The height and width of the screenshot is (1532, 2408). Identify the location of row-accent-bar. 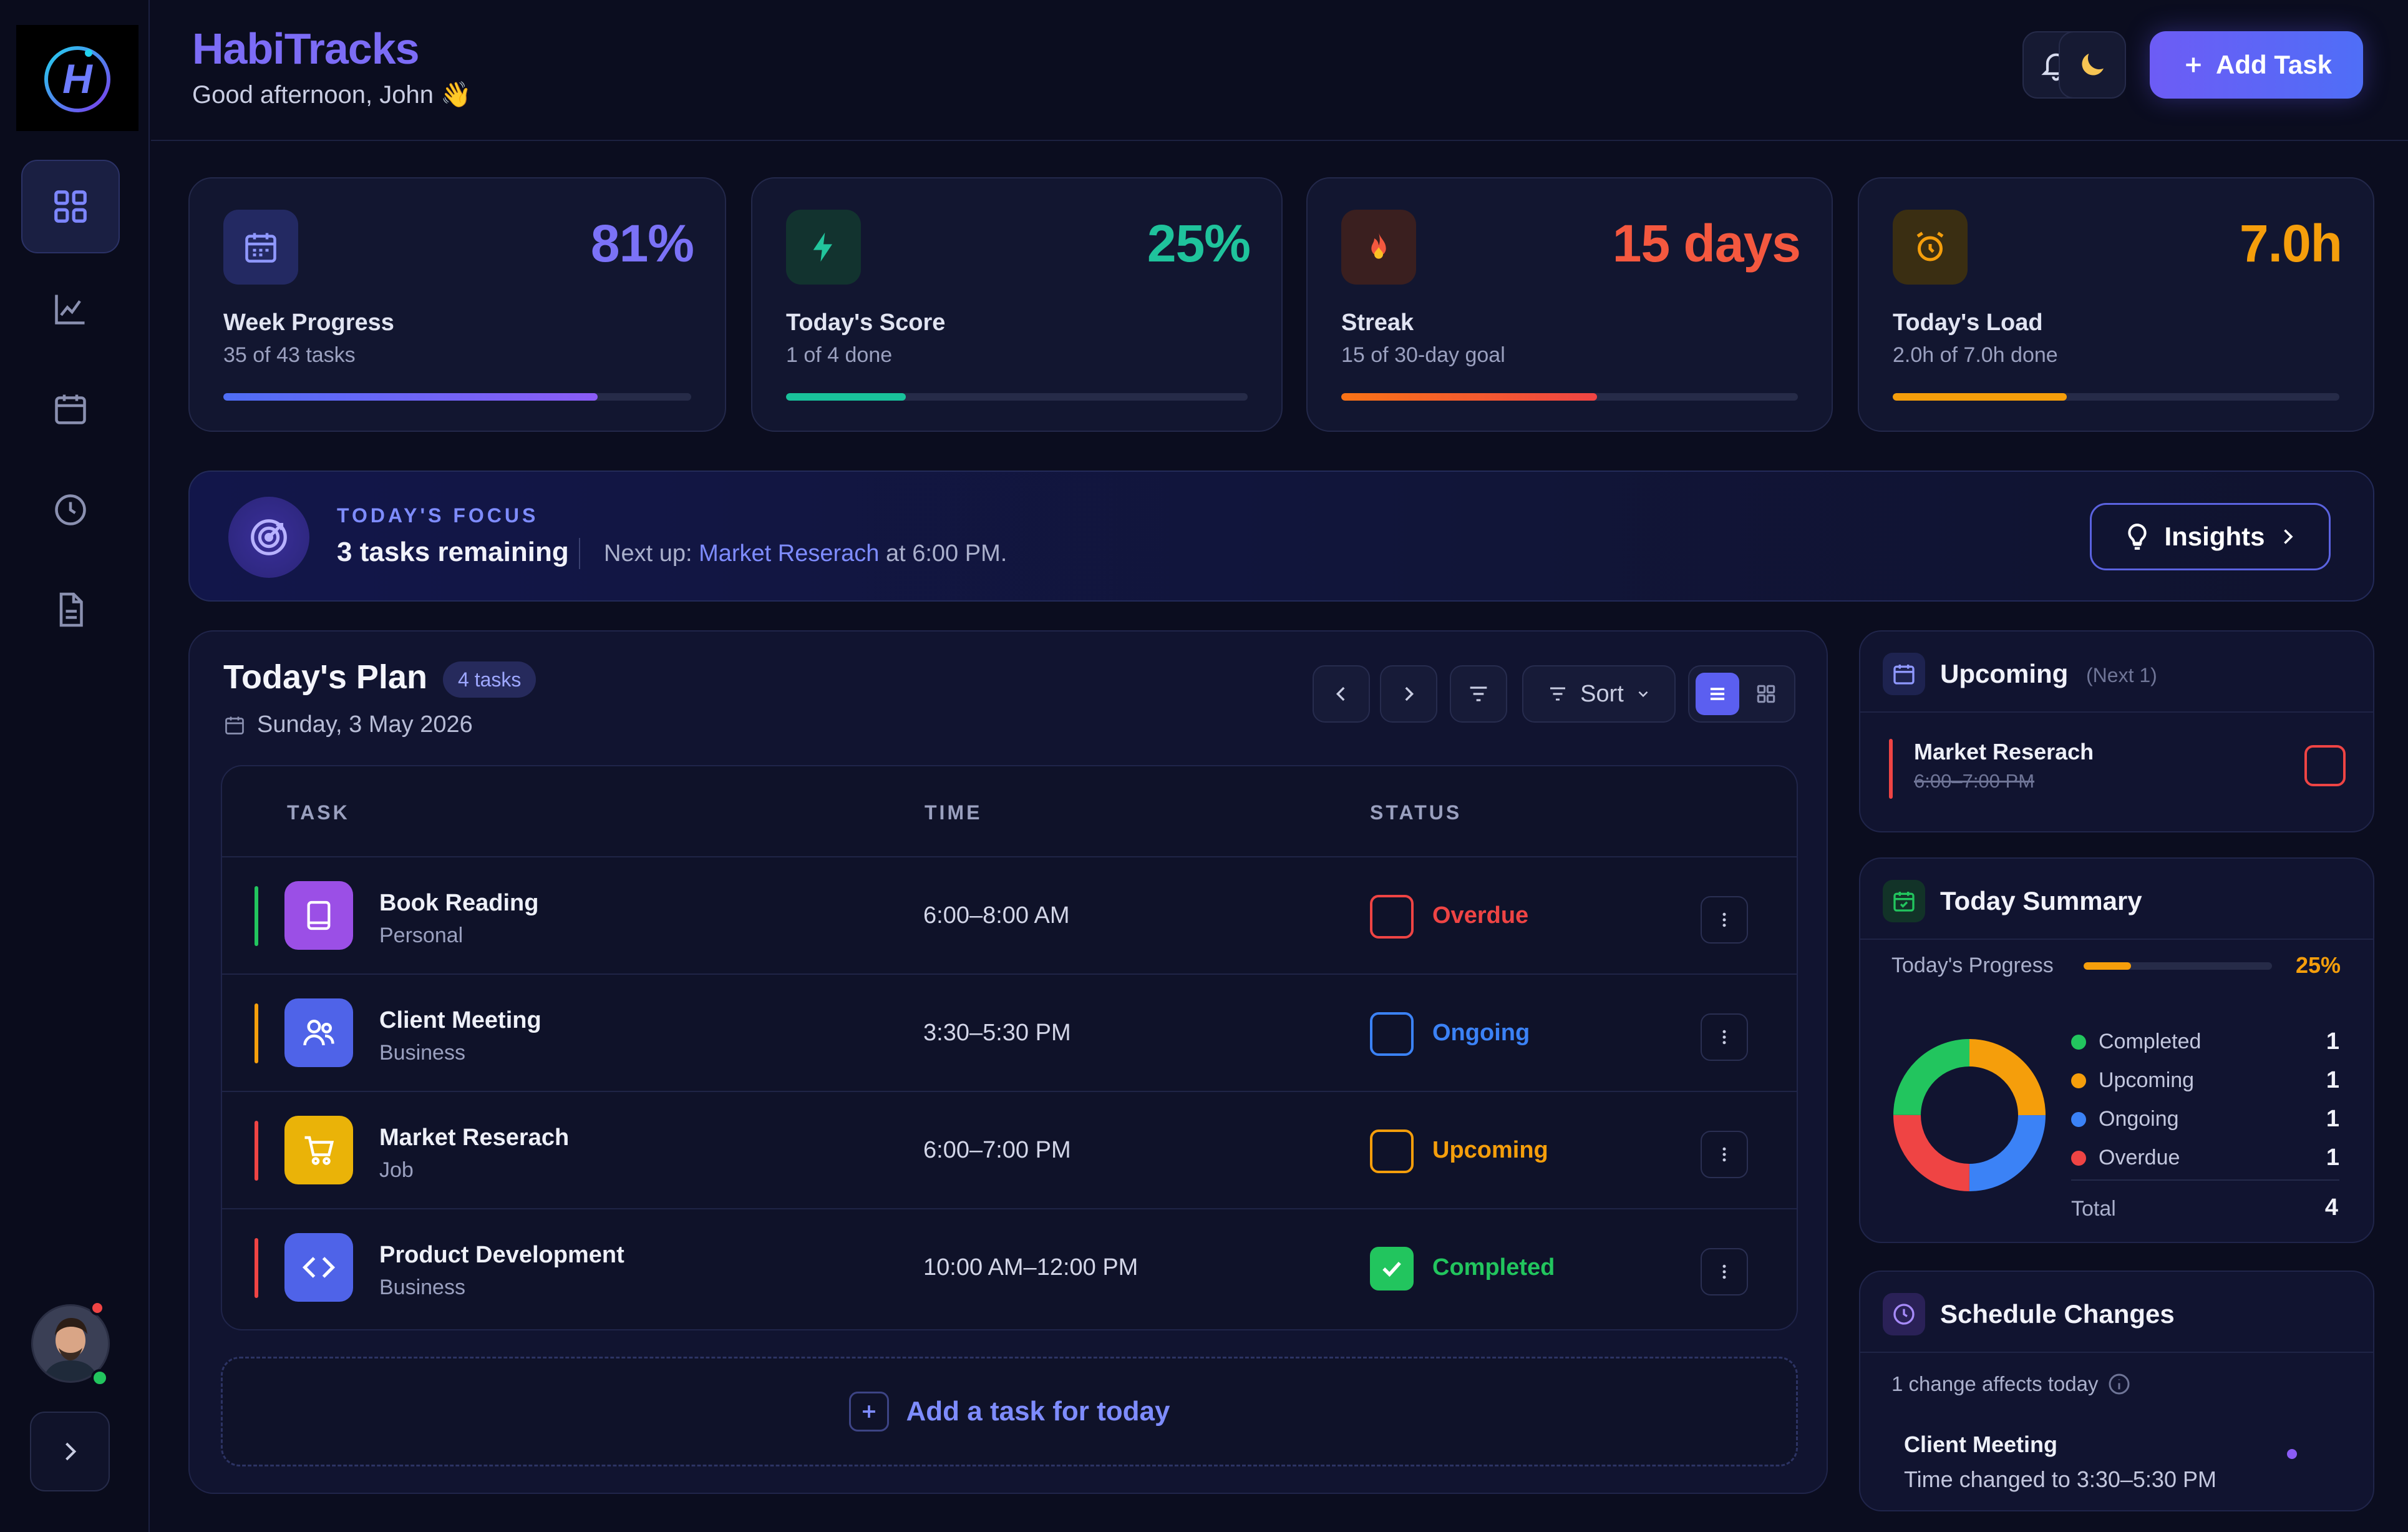
(256, 1033).